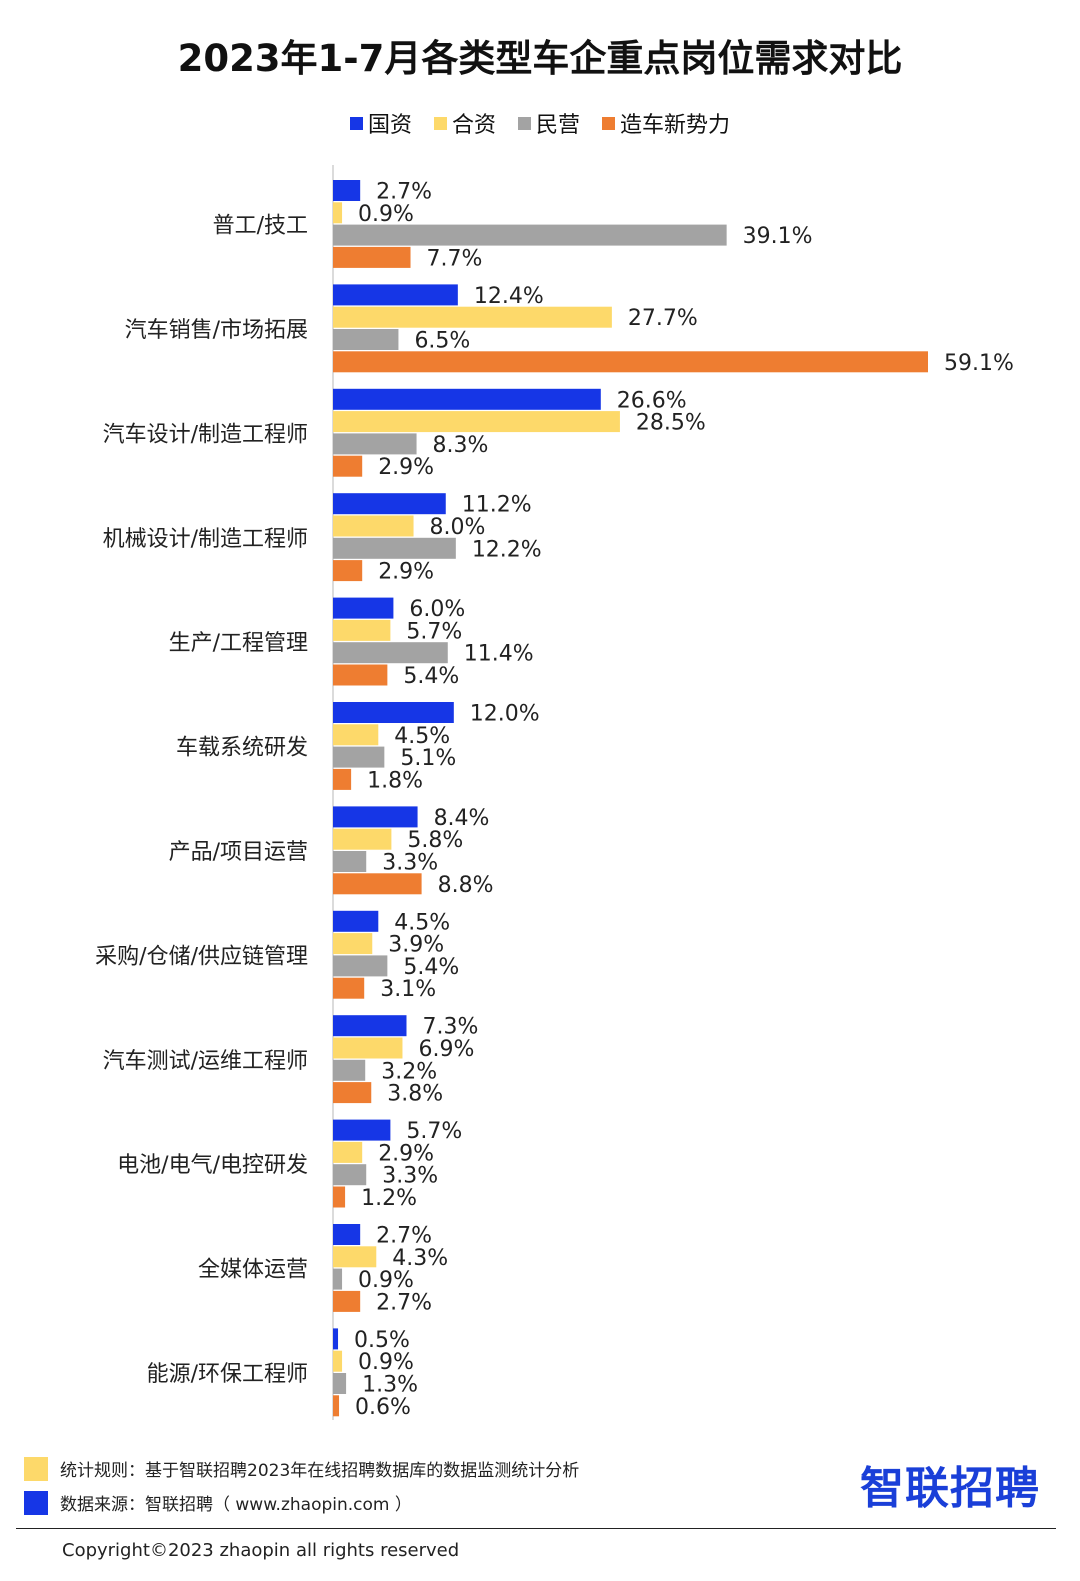  I want to click on data-label: 0.5%, so click(382, 1340).